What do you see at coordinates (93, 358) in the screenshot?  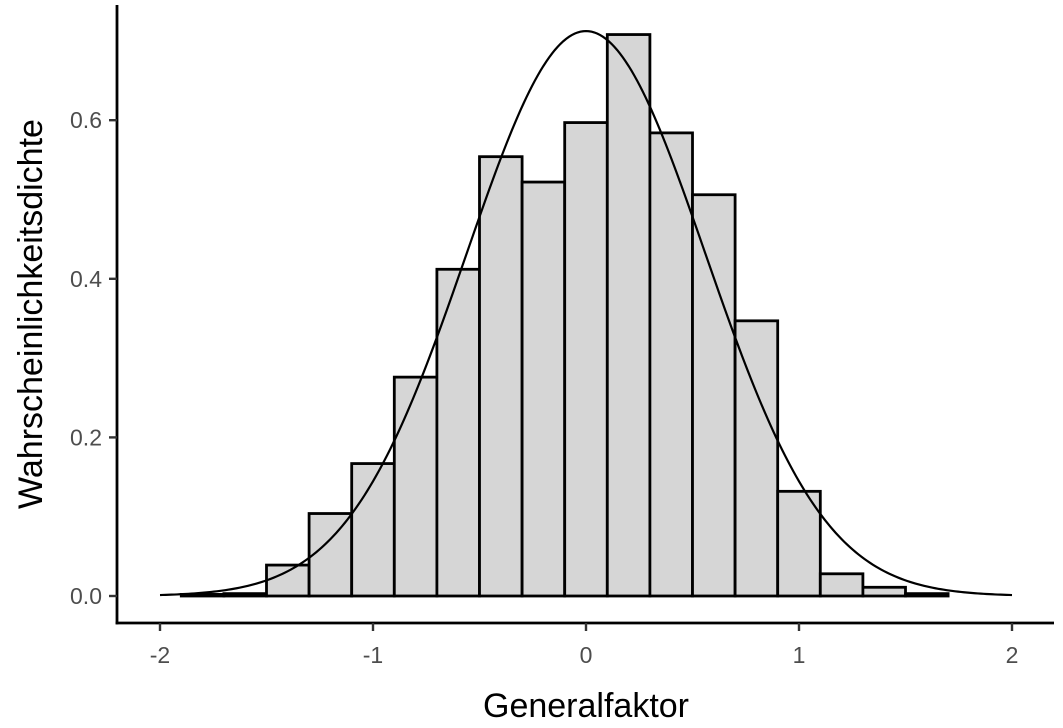 I see `y-axis-ticks: 0.0 0.2 0.4 0.6` at bounding box center [93, 358].